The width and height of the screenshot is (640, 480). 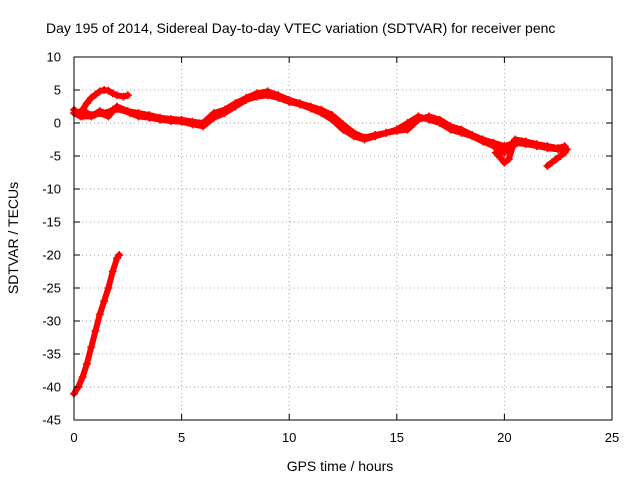 I want to click on series-hump-segment, so click(x=103, y=102).